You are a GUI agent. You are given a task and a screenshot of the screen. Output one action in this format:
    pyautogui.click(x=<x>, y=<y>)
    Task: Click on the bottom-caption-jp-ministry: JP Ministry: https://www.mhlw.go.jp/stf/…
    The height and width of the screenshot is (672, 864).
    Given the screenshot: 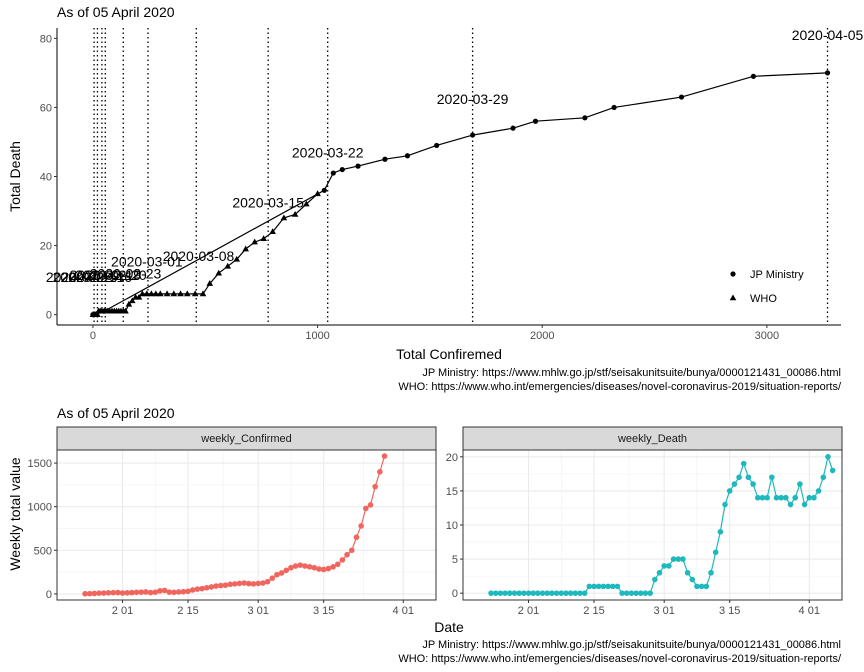 What is the action you would take?
    pyautogui.click(x=631, y=645)
    